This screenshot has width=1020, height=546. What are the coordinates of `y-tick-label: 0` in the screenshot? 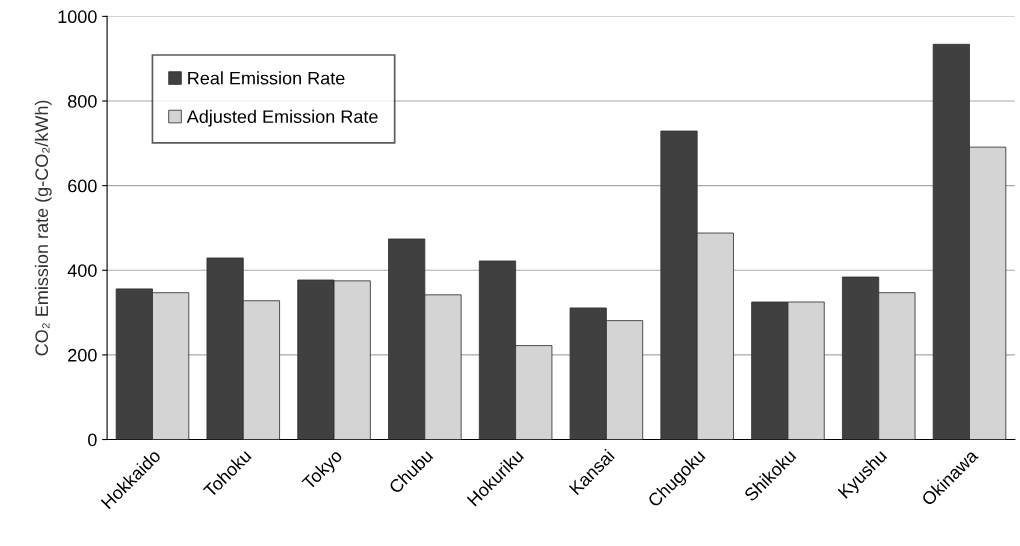 It's located at (92, 440).